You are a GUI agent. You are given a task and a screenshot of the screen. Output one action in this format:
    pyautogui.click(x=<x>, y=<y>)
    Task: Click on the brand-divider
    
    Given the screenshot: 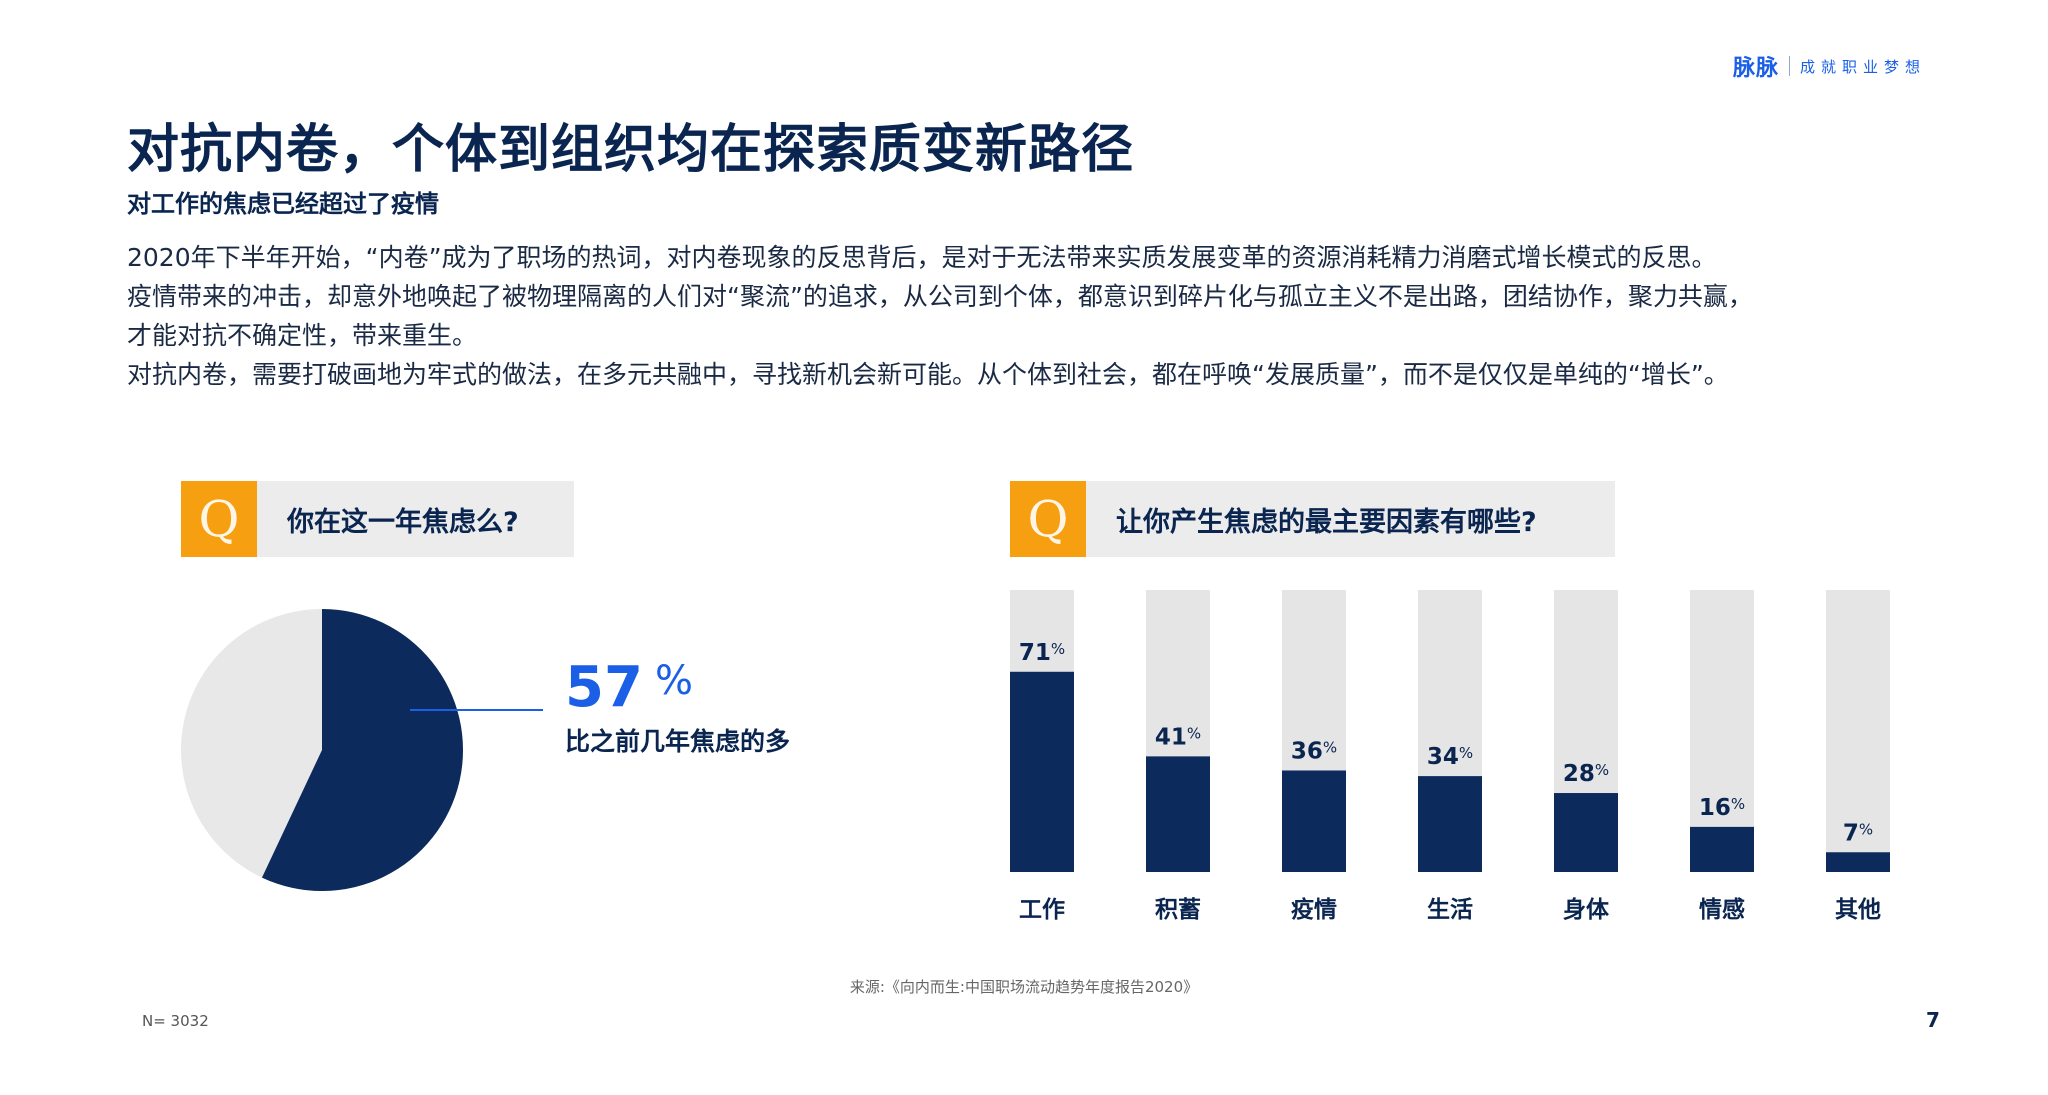 What is the action you would take?
    pyautogui.click(x=1790, y=66)
    